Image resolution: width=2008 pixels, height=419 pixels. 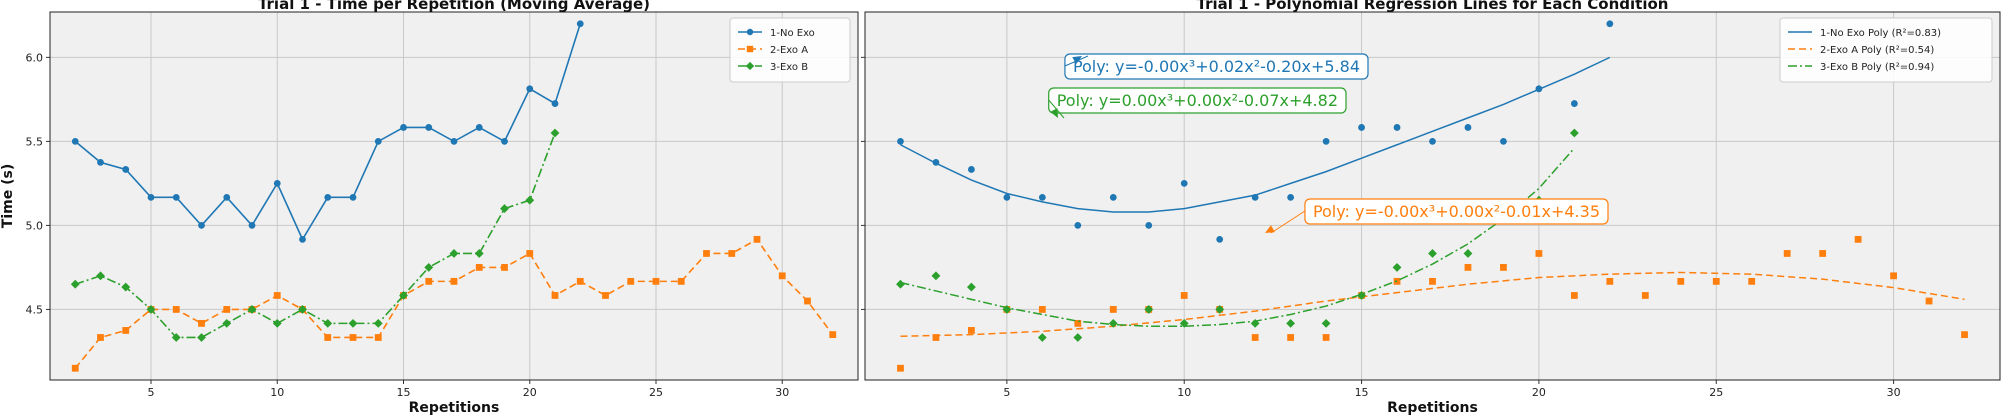 I want to click on equation-annotation: Poly: y=-0.00x³+0.02x²-0.20x+5.84, so click(x=1216, y=66).